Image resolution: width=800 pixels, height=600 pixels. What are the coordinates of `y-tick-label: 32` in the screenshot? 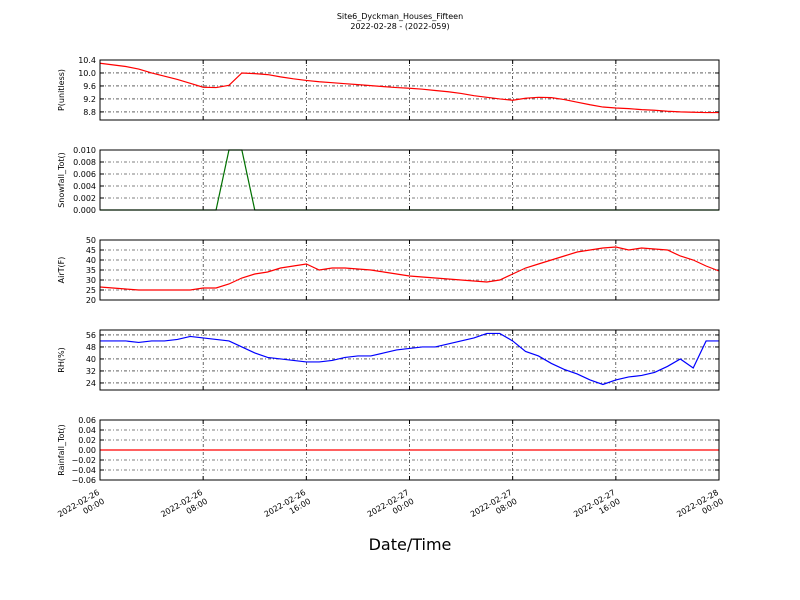 It's located at (91, 371).